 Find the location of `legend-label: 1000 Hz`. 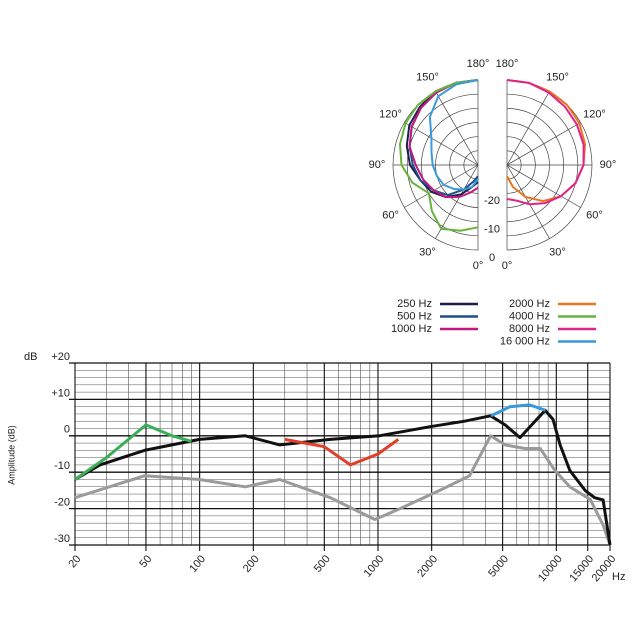

legend-label: 1000 Hz is located at coordinates (411, 329).